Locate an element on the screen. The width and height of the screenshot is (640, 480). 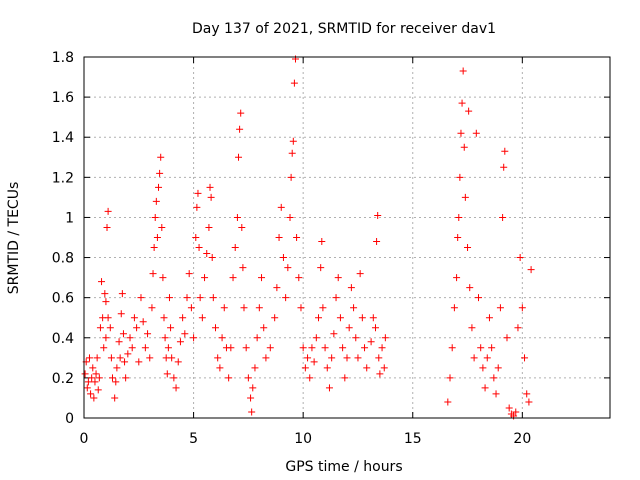
y-tick-label: 0.4 is located at coordinates (63, 339).